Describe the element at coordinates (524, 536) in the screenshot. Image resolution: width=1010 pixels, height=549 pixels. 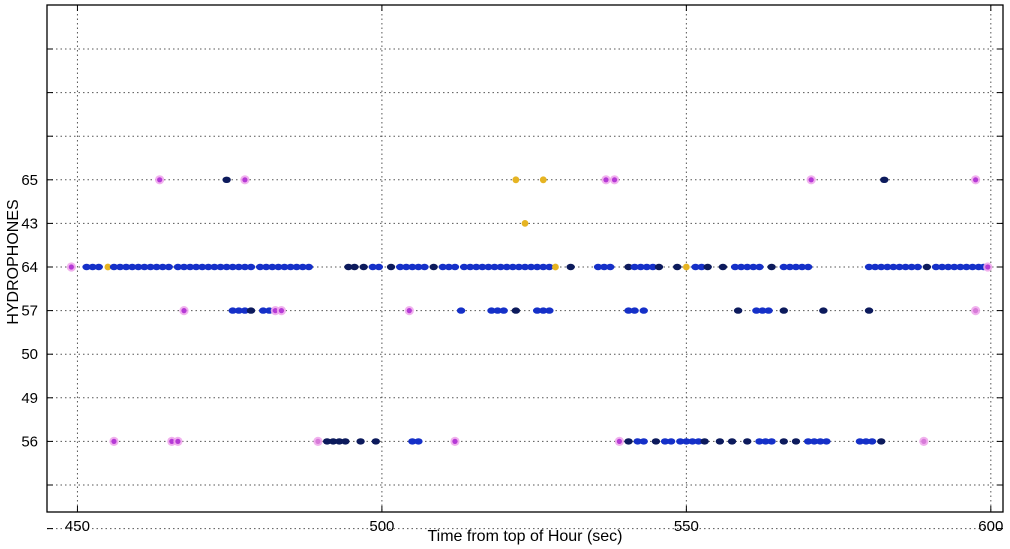
I see `x-axis-label: Time from top of Hour (sec)` at that location.